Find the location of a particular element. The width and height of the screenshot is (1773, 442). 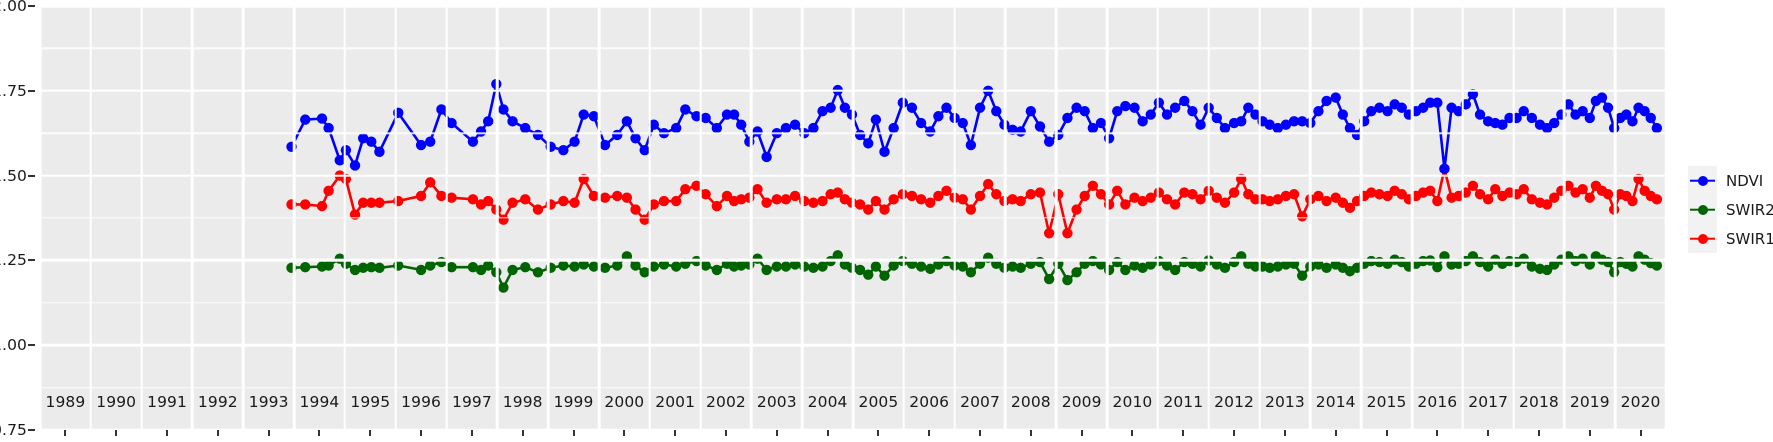

legend-item-ndvi: NDVI is located at coordinates (1728, 180).